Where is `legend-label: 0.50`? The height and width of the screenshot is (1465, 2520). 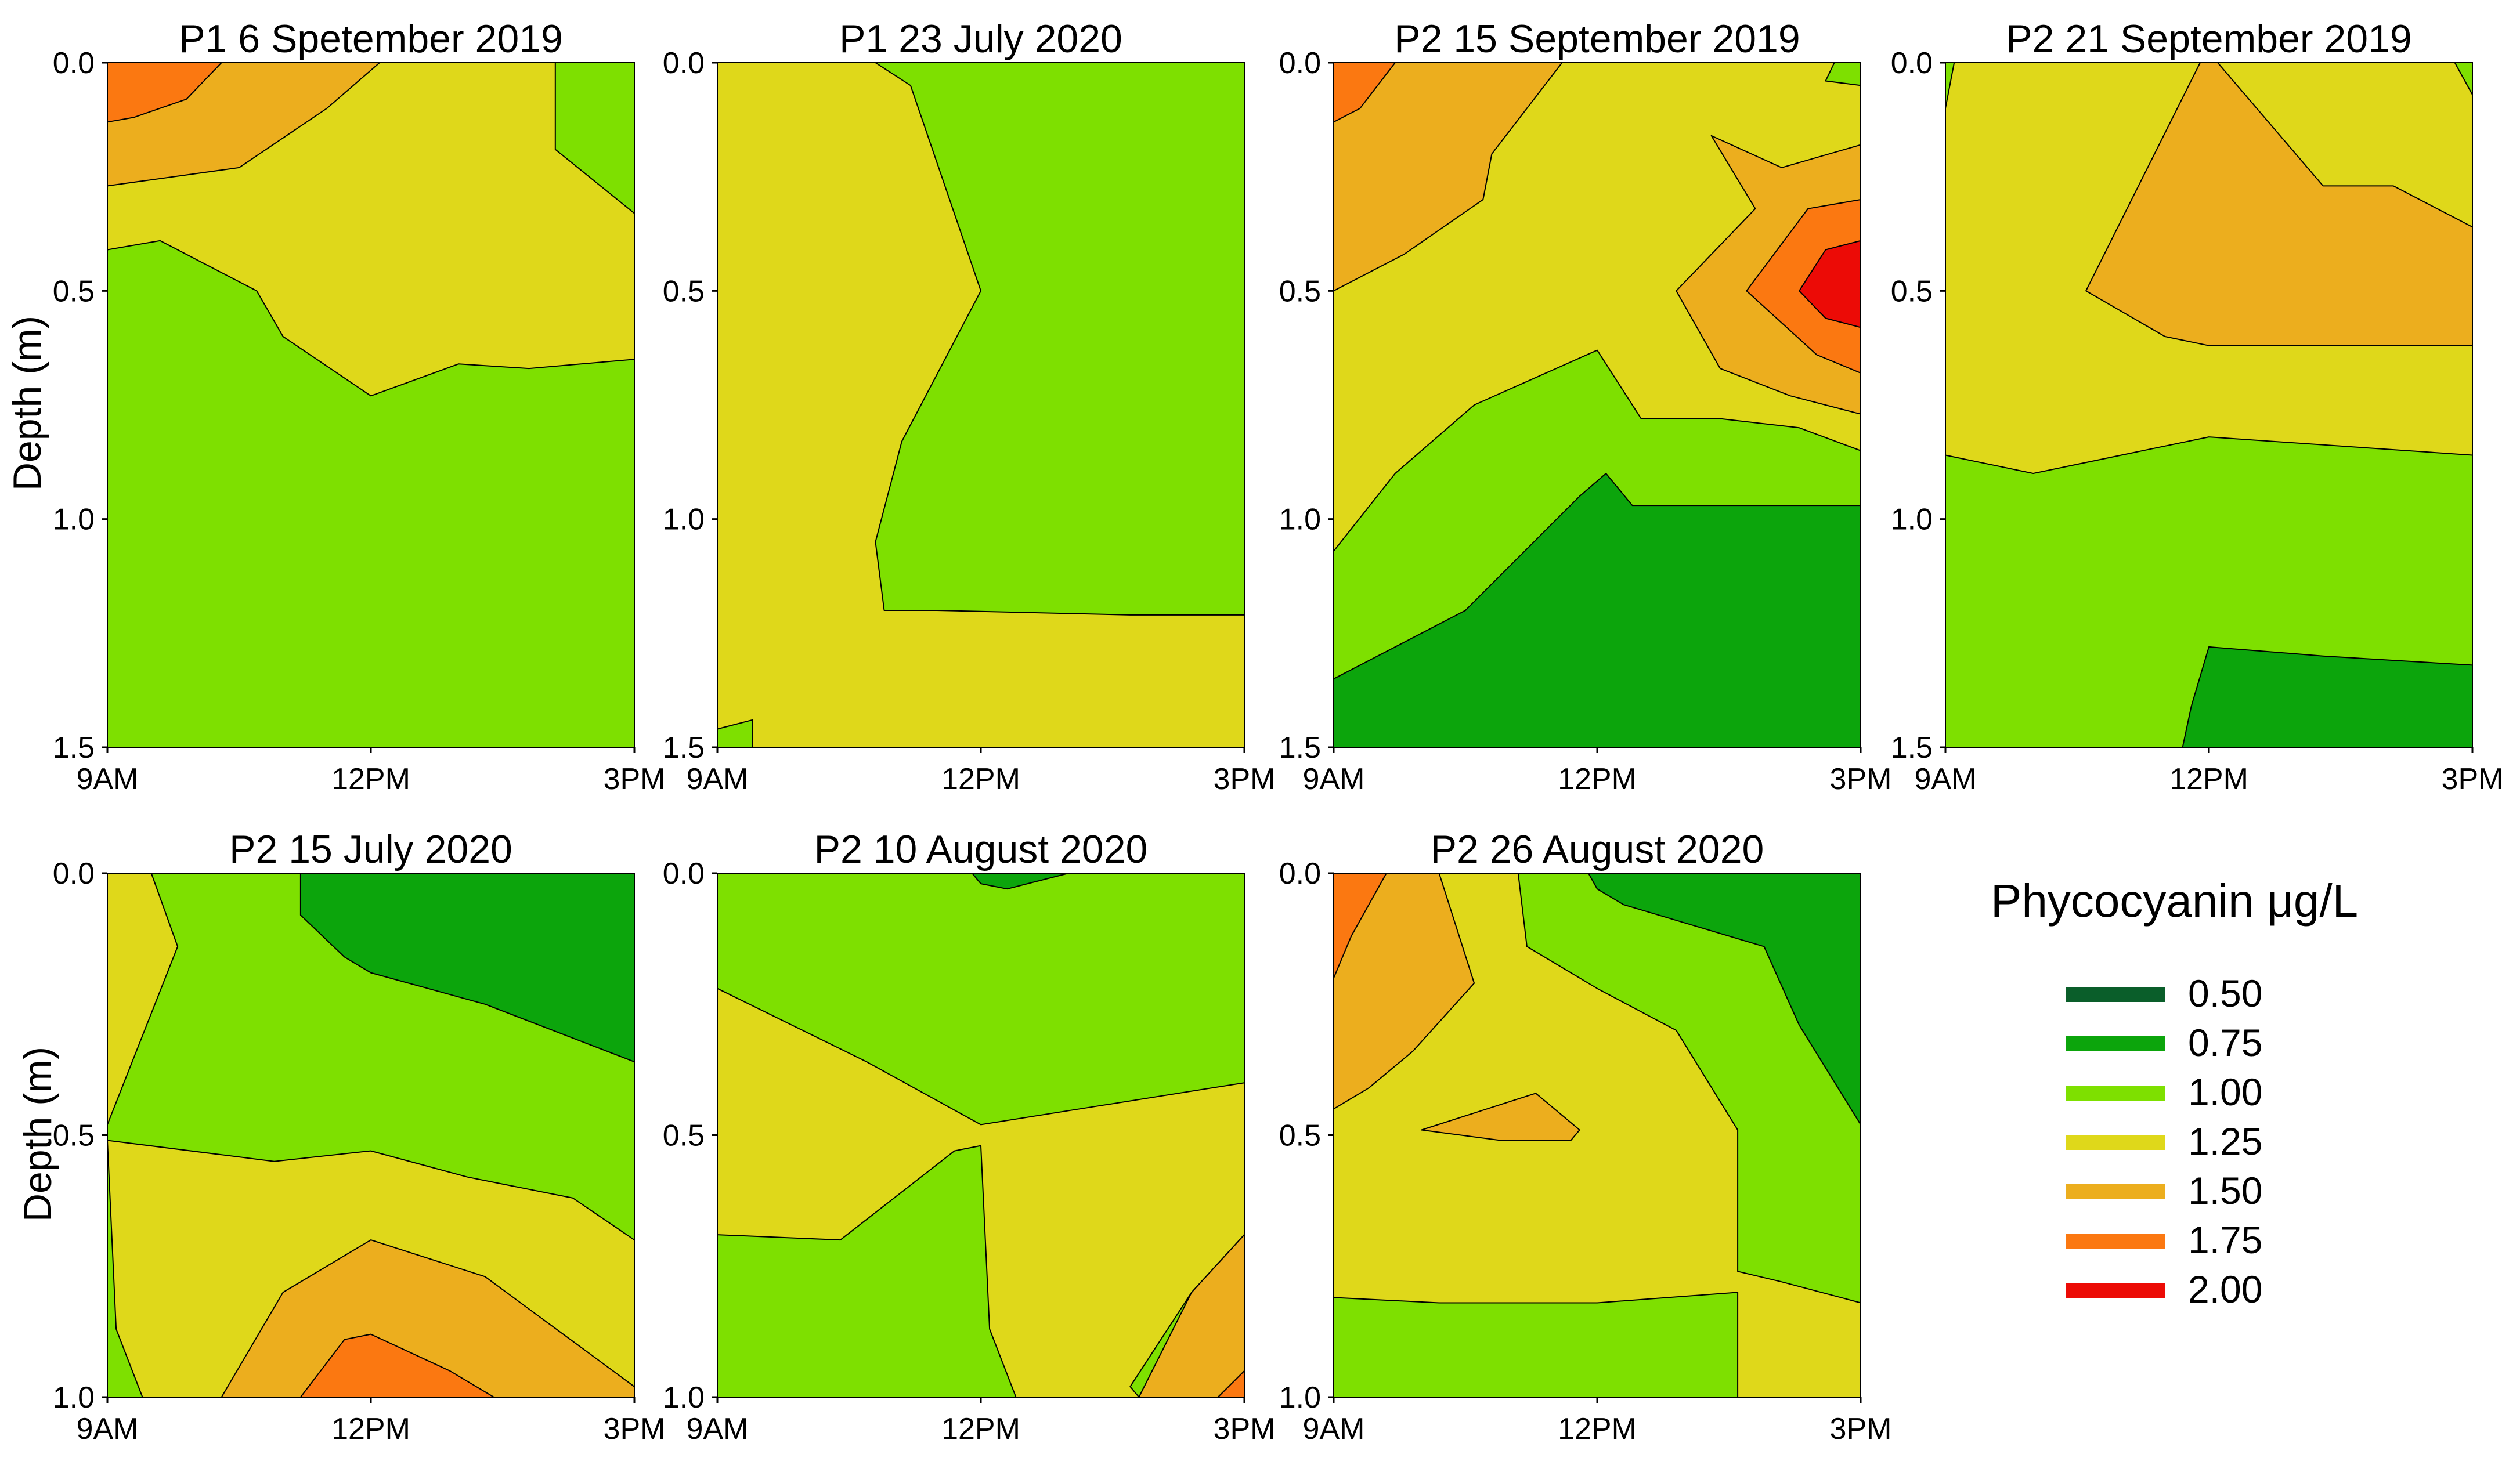
legend-label: 0.50 is located at coordinates (2225, 993).